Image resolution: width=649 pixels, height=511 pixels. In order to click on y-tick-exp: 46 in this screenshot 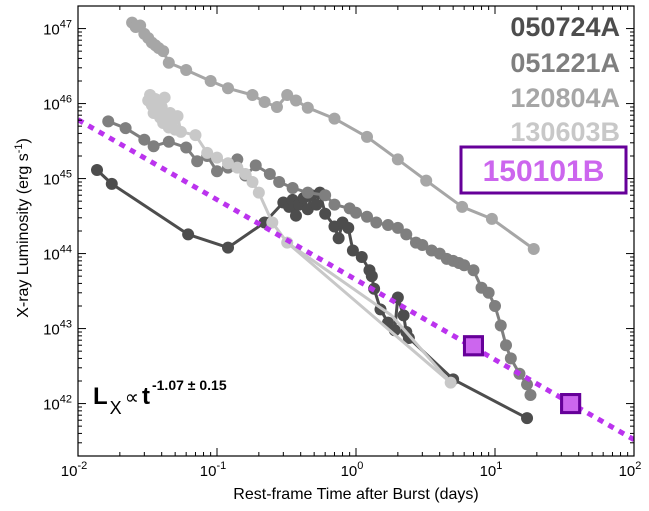, I will do `click(66, 100)`.